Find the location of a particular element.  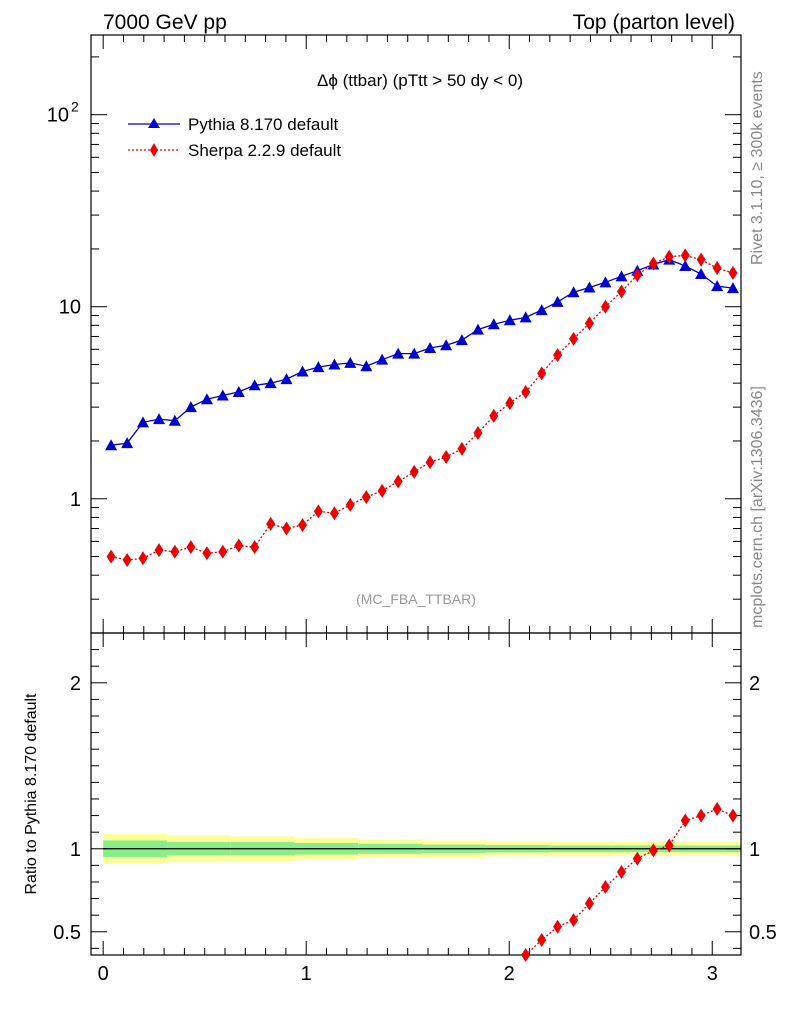

header-energy-label: 7000 GeV pp is located at coordinates (165, 22).